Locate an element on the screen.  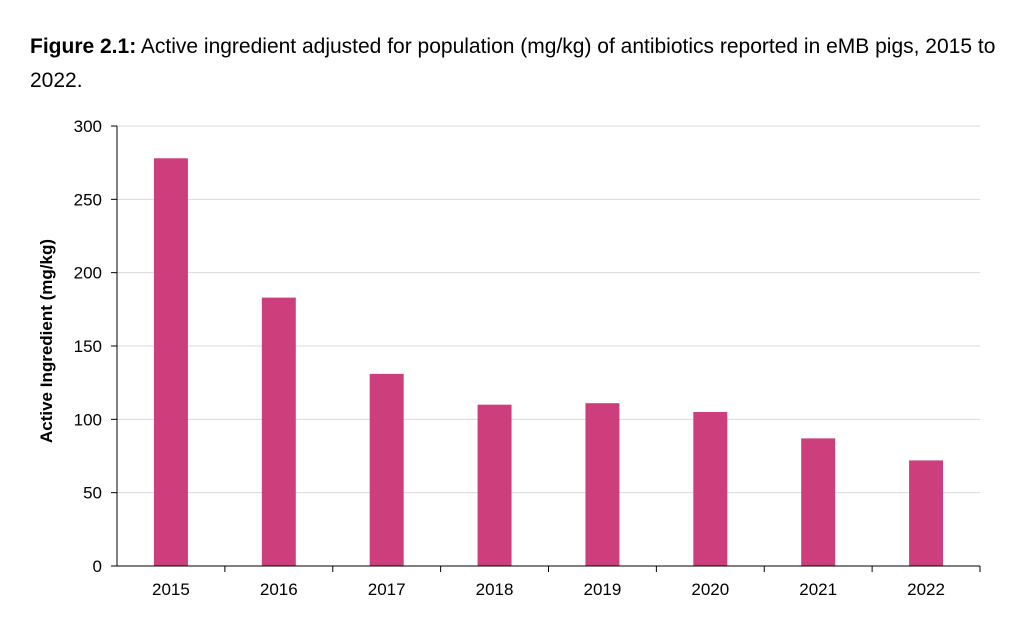
y-tick-label: 150 is located at coordinates (88, 346).